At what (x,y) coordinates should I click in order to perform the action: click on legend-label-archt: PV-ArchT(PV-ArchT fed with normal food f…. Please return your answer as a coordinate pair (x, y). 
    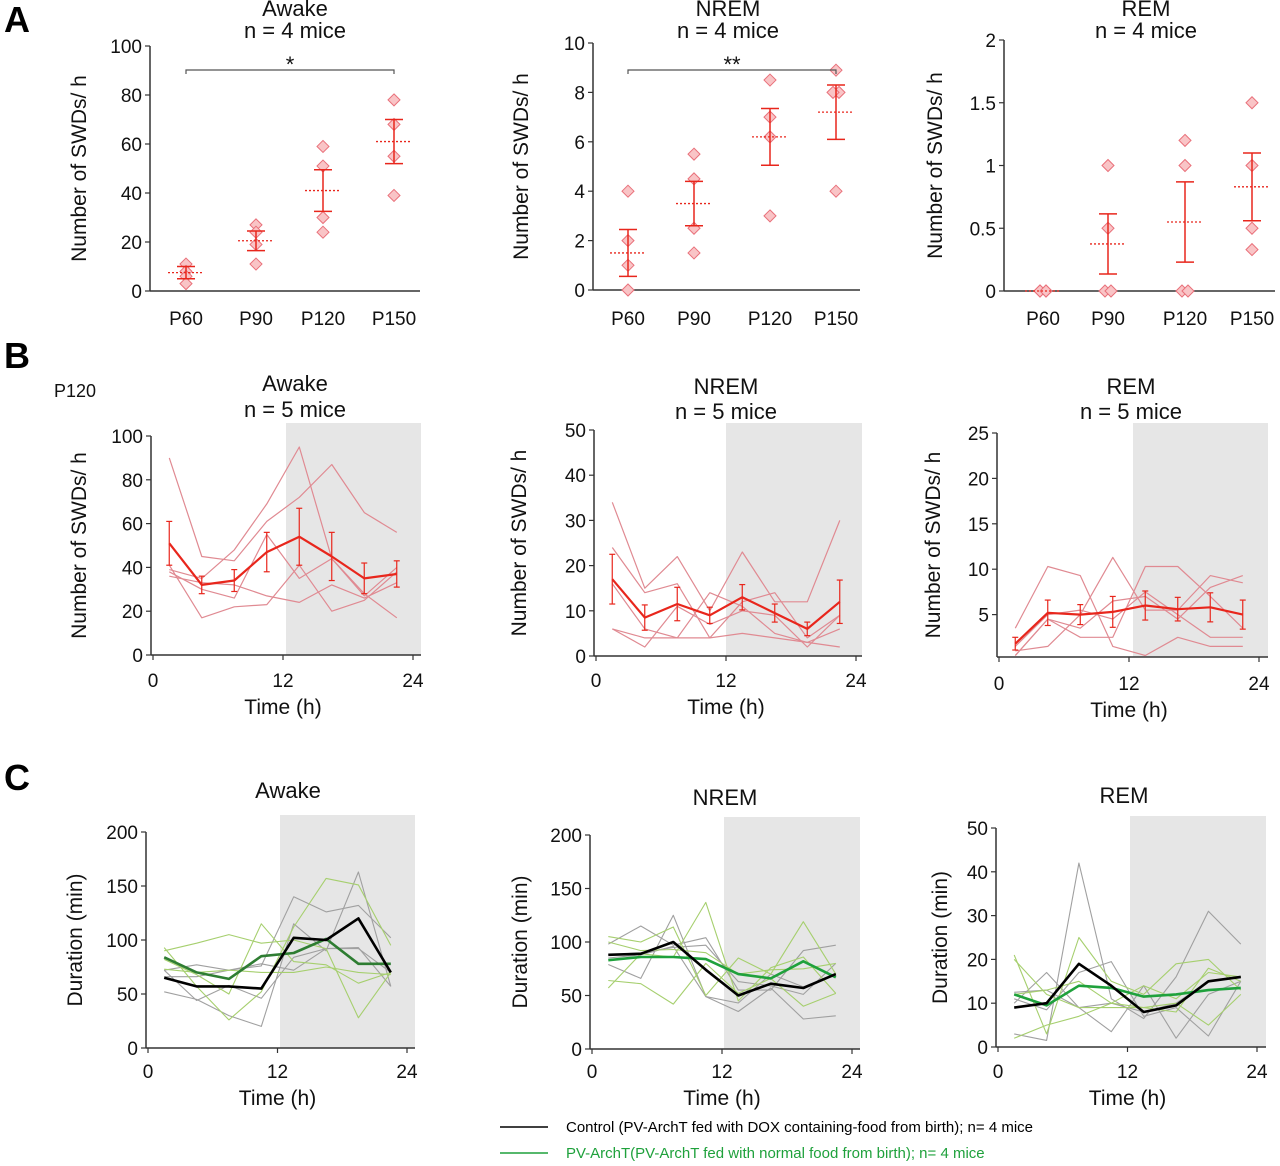
    Looking at the image, I should click on (775, 1153).